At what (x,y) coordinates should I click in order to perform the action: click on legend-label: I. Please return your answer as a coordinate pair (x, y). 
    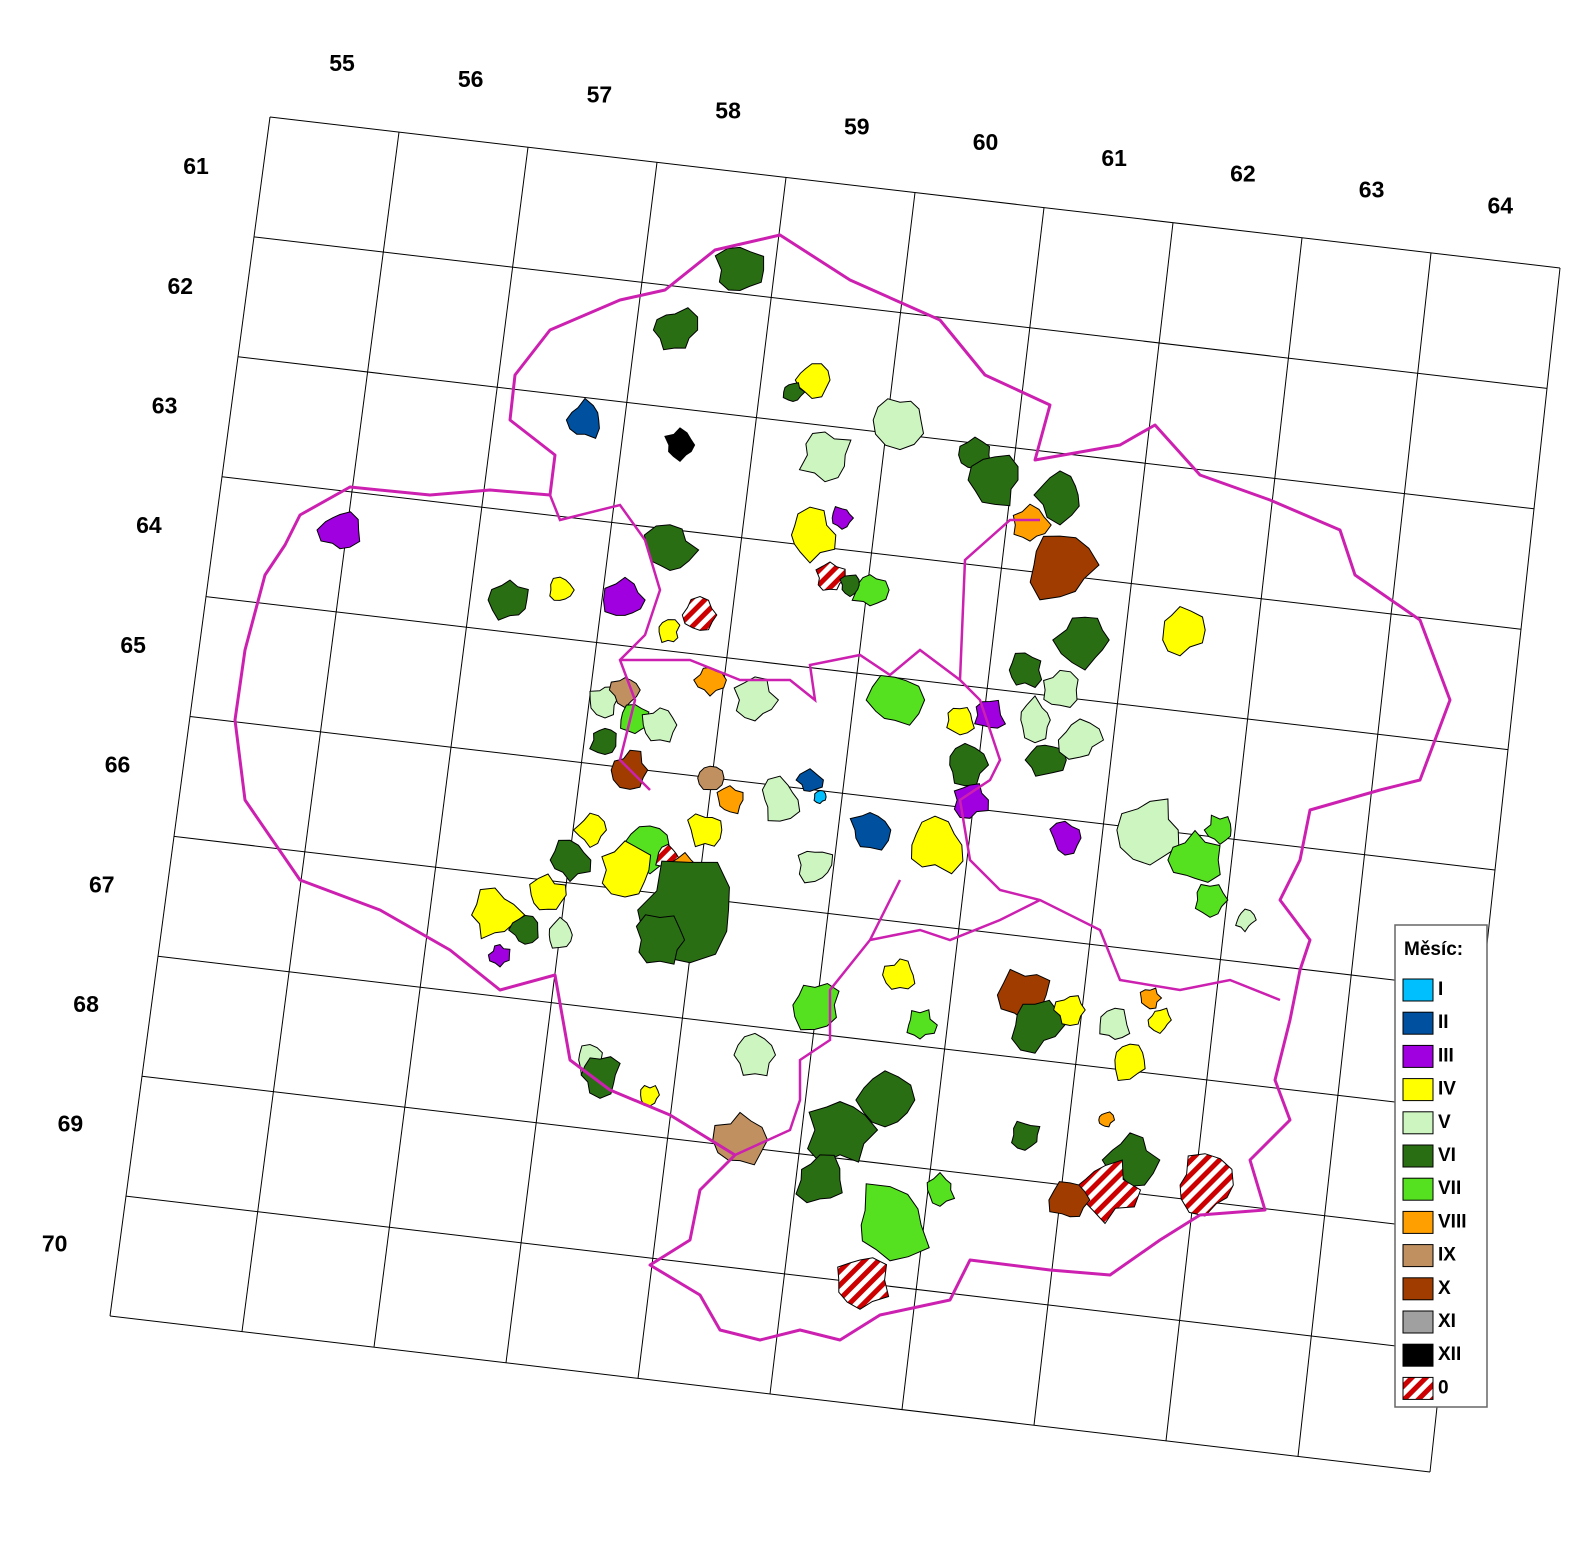
    Looking at the image, I should click on (1440, 989).